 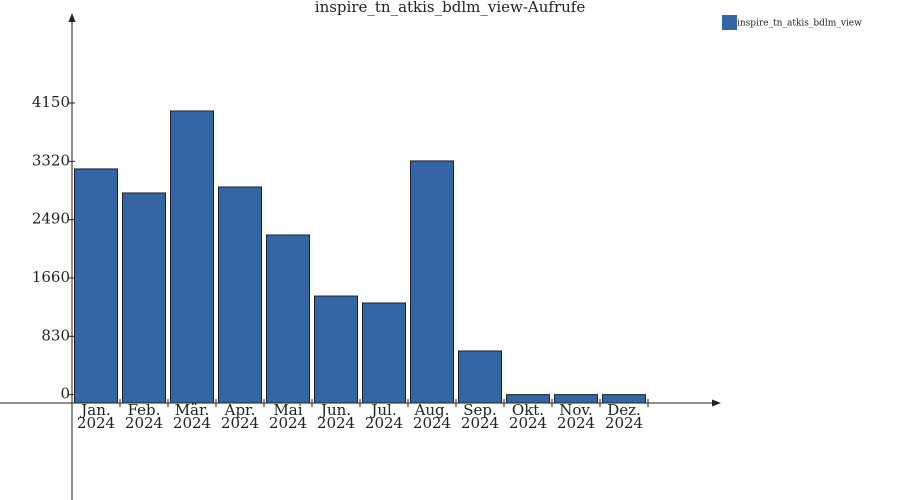 I want to click on legend-swatch, so click(x=729, y=22).